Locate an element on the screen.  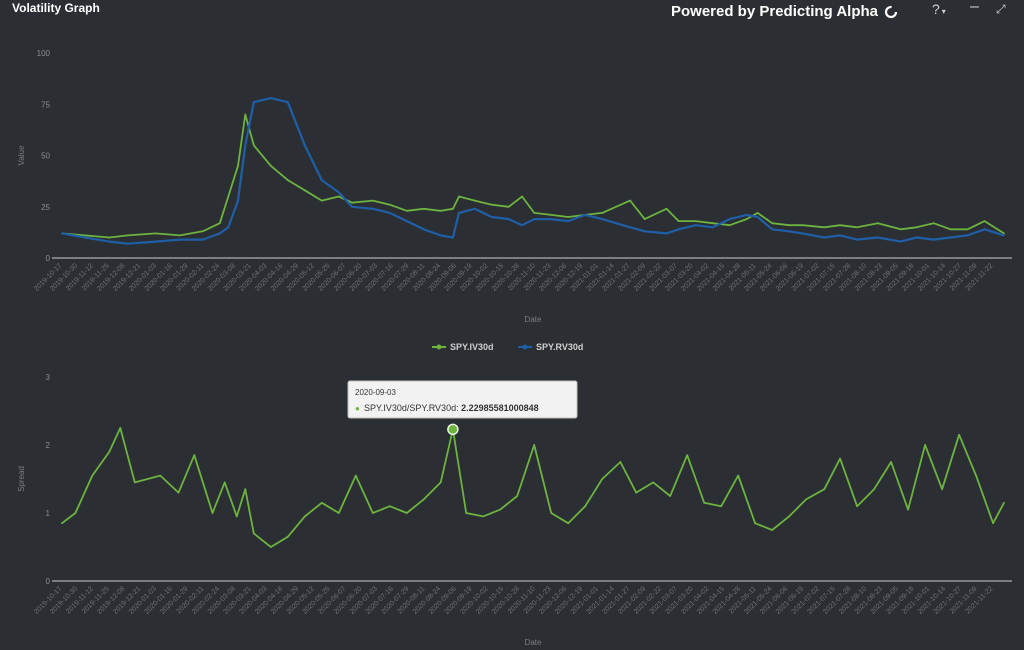
spread-y-tick-label: 2 is located at coordinates (48, 445).